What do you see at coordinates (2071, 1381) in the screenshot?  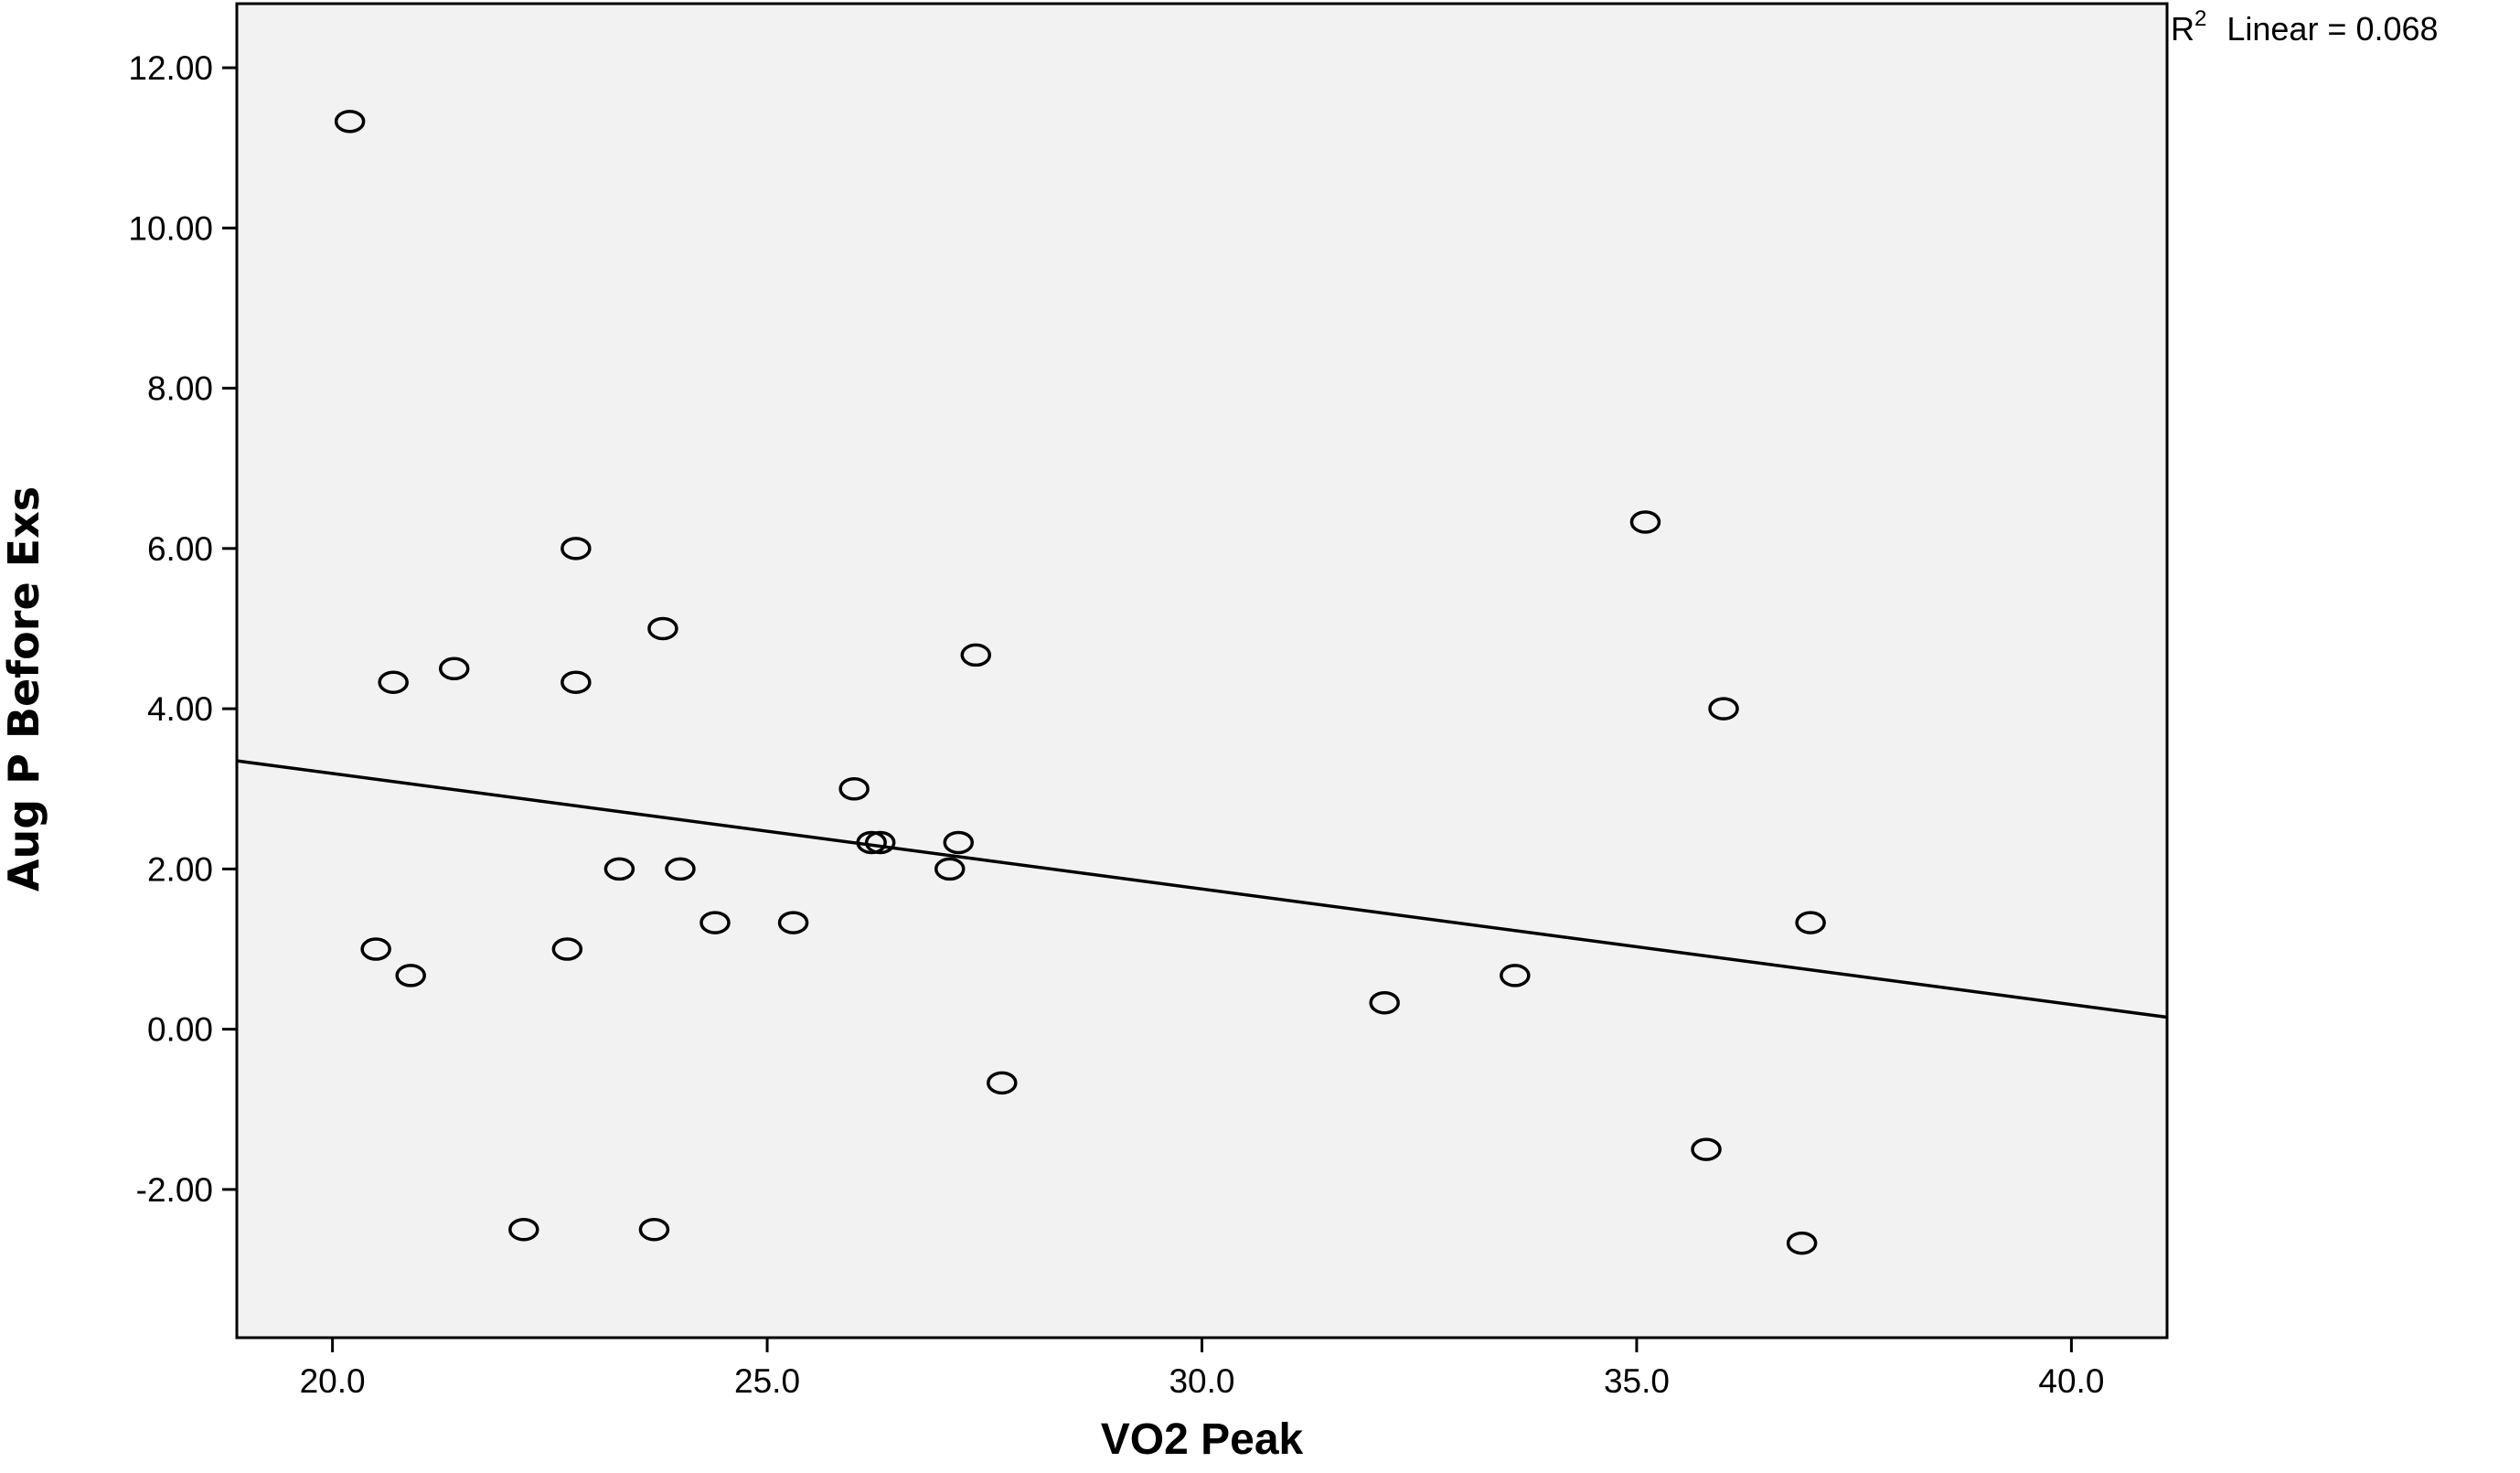 I see `x-tick-label: 40.0` at bounding box center [2071, 1381].